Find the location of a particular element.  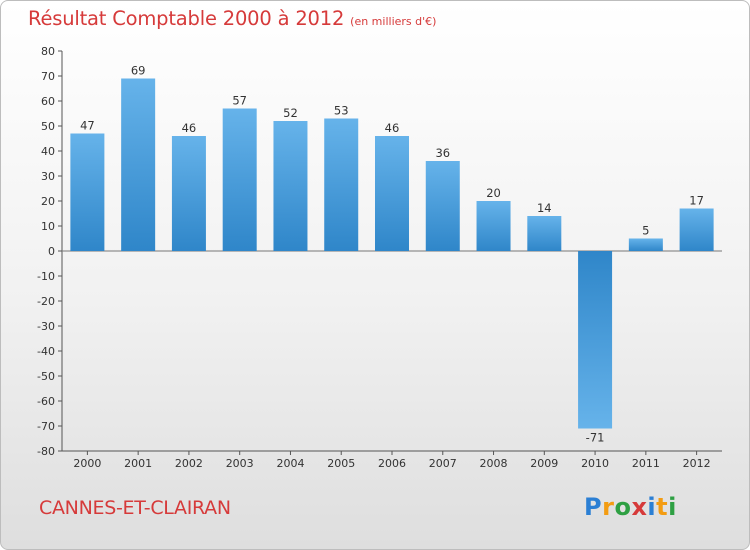

y-tick-label: 40 is located at coordinates (48, 151).